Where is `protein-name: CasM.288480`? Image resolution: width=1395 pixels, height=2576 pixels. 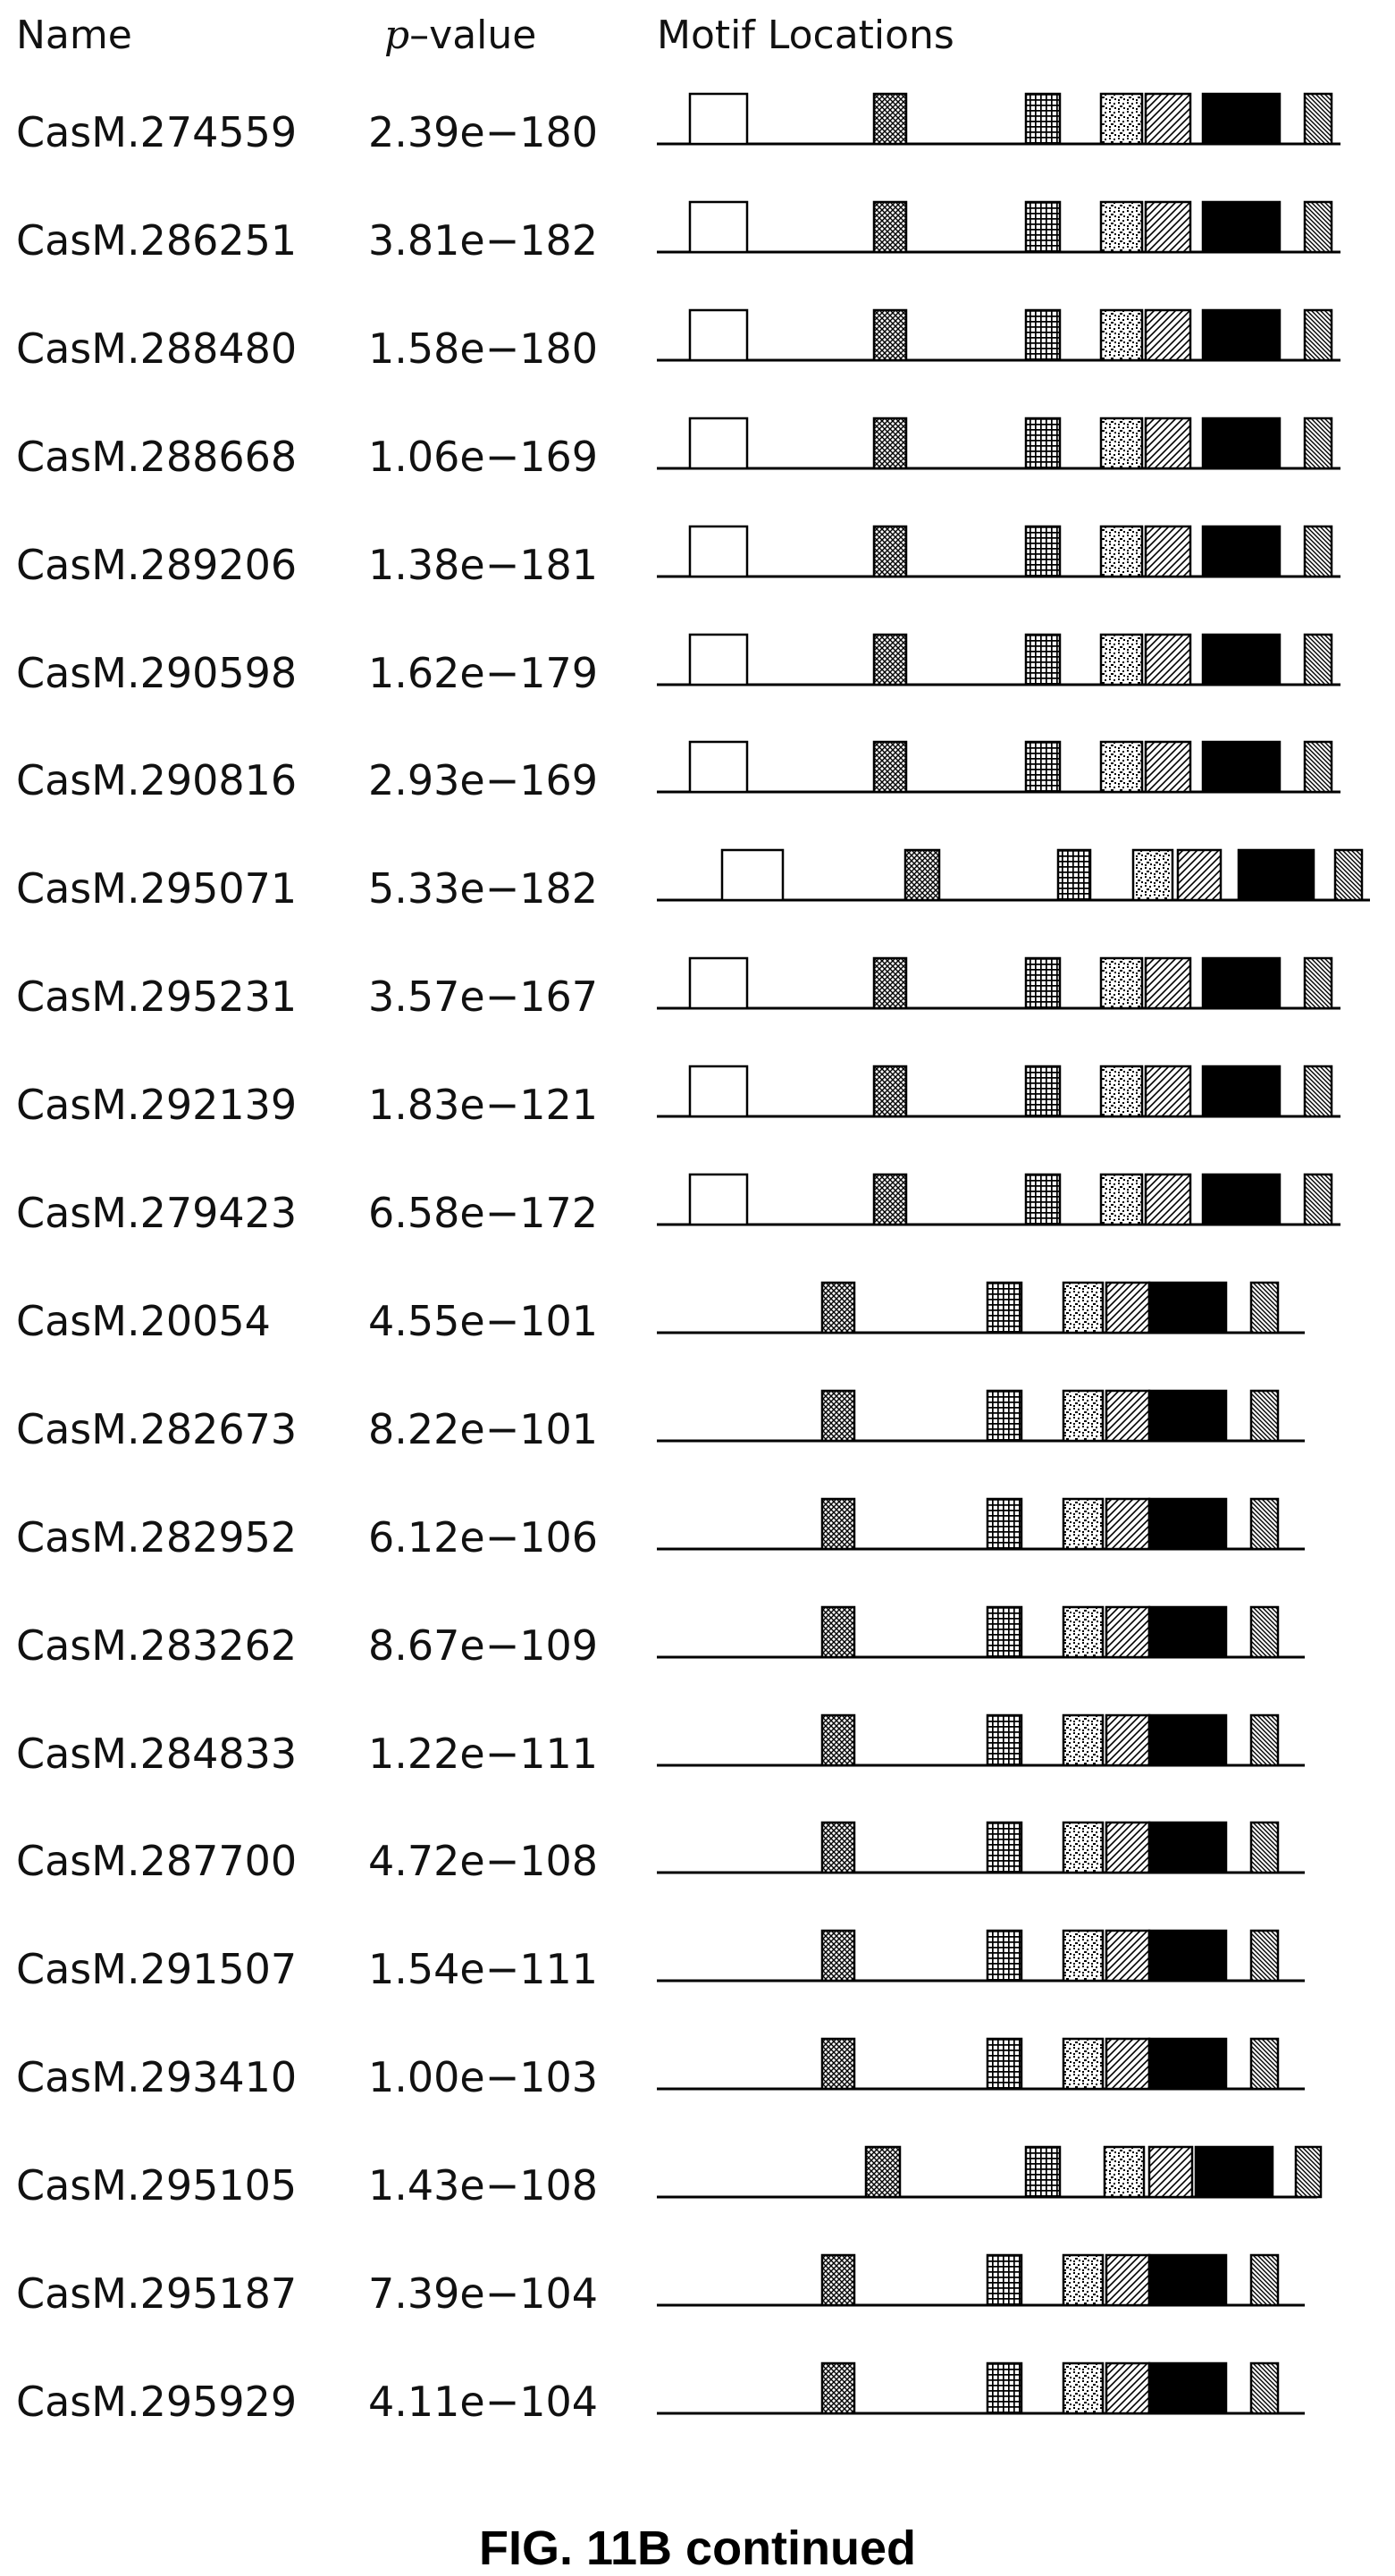
protein-name: CasM.288480 is located at coordinates (157, 349).